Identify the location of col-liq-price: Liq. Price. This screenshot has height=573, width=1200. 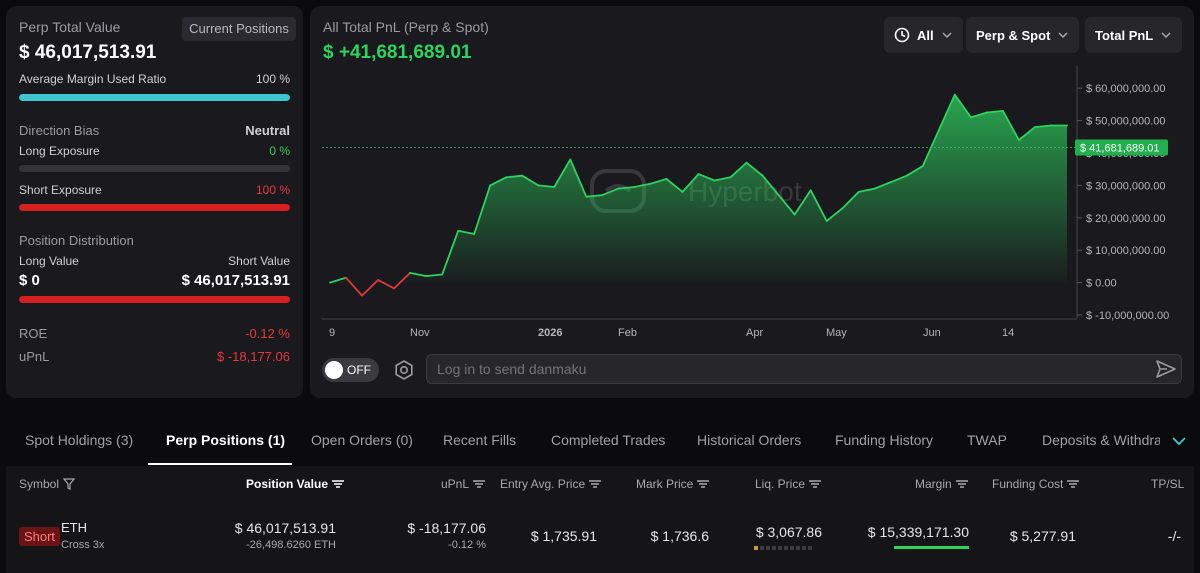
(788, 484).